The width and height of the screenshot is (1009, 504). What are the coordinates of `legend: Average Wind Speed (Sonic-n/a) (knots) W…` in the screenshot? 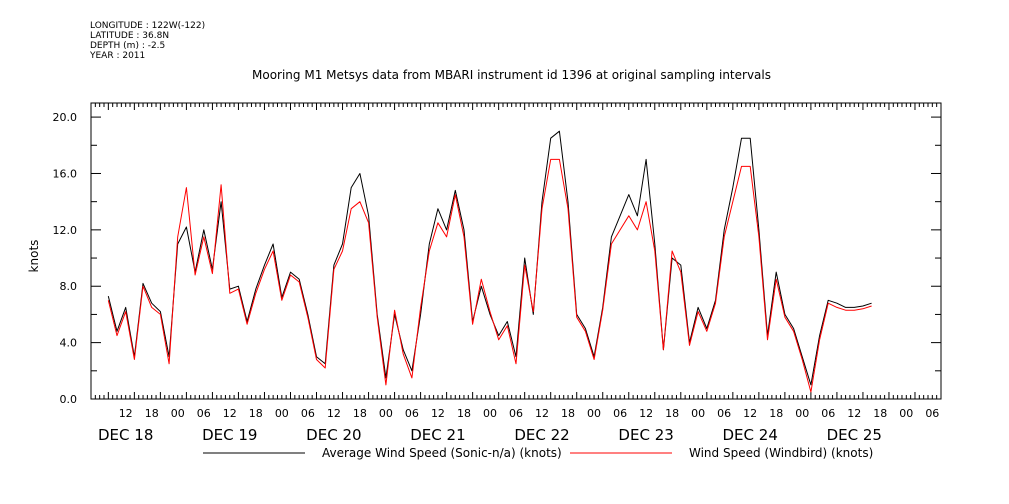 It's located at (538, 453).